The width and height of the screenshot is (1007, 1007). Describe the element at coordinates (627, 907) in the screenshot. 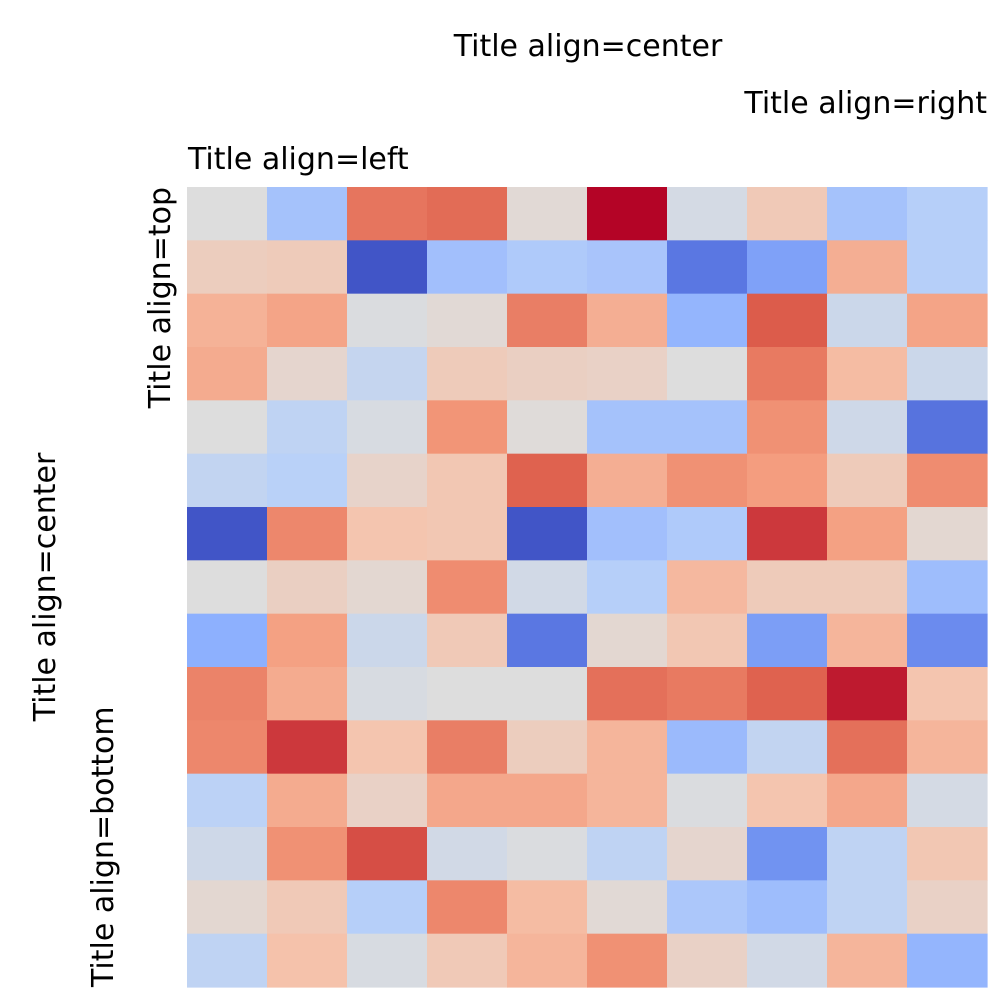

I see `heatmap-cell-r13-c5` at that location.